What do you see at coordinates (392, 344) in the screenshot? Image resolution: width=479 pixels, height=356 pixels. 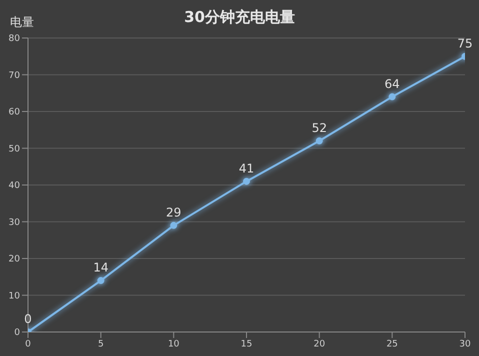 I see `x-tick-label: 25` at bounding box center [392, 344].